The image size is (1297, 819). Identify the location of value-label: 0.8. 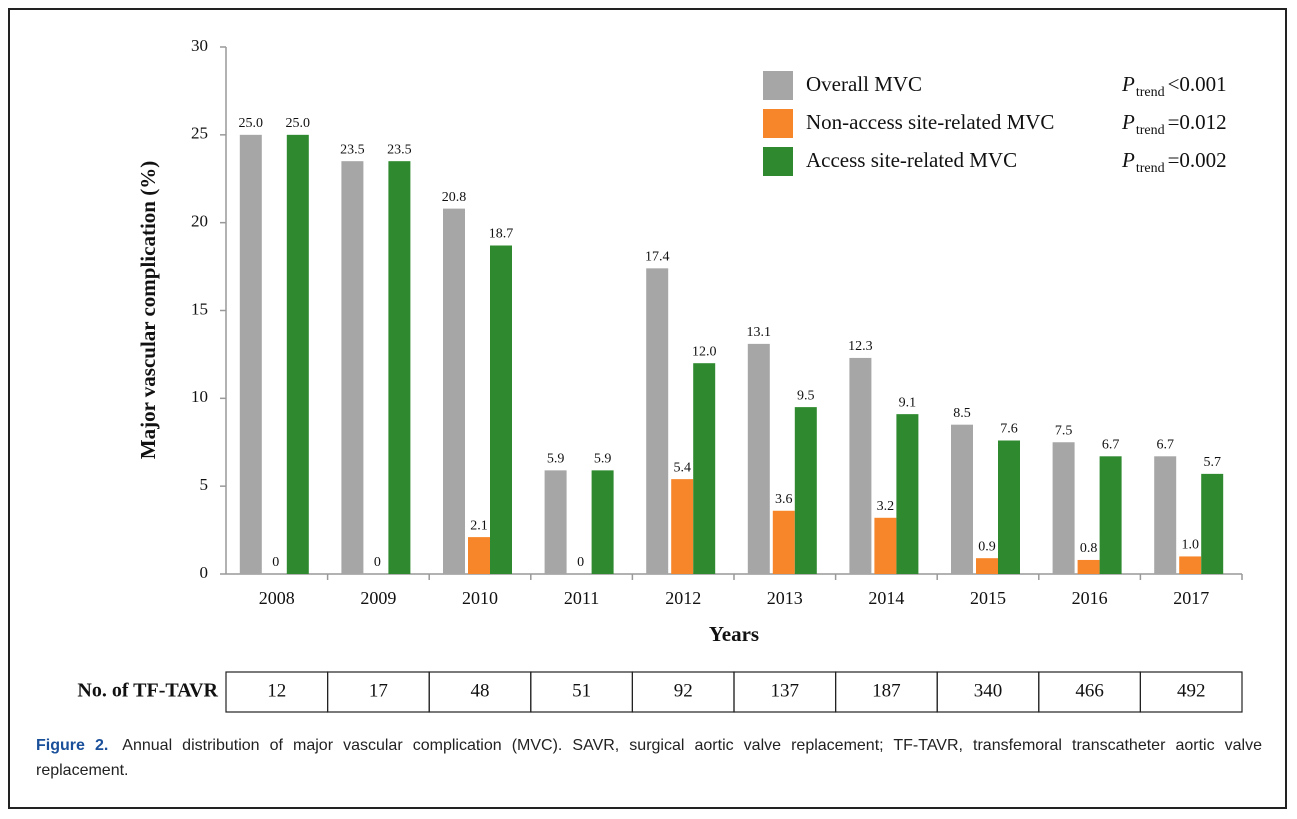
(1089, 548).